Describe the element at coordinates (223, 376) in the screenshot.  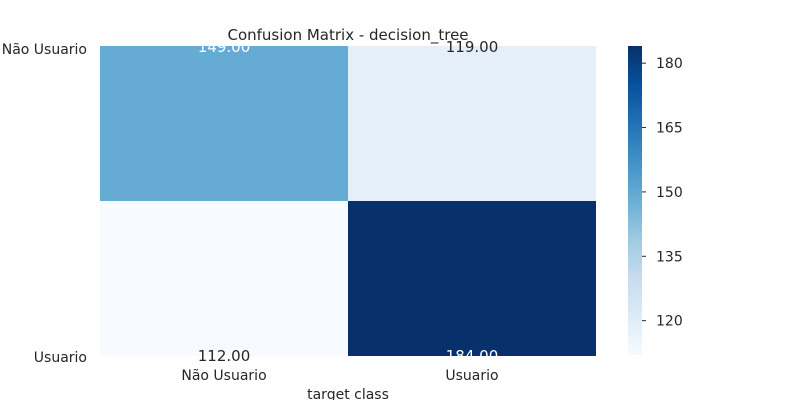
I see `x-tick-label: Não Usuario` at that location.